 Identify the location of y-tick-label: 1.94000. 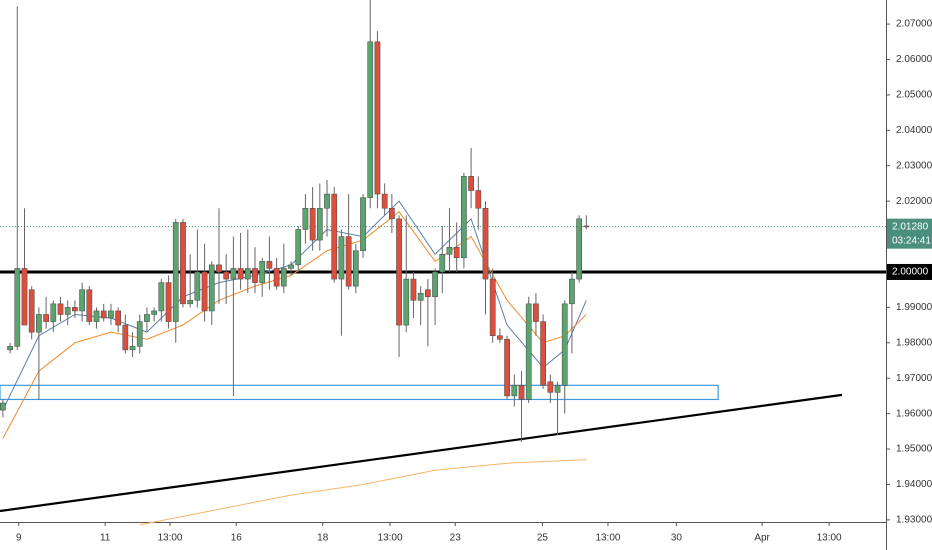
(914, 484).